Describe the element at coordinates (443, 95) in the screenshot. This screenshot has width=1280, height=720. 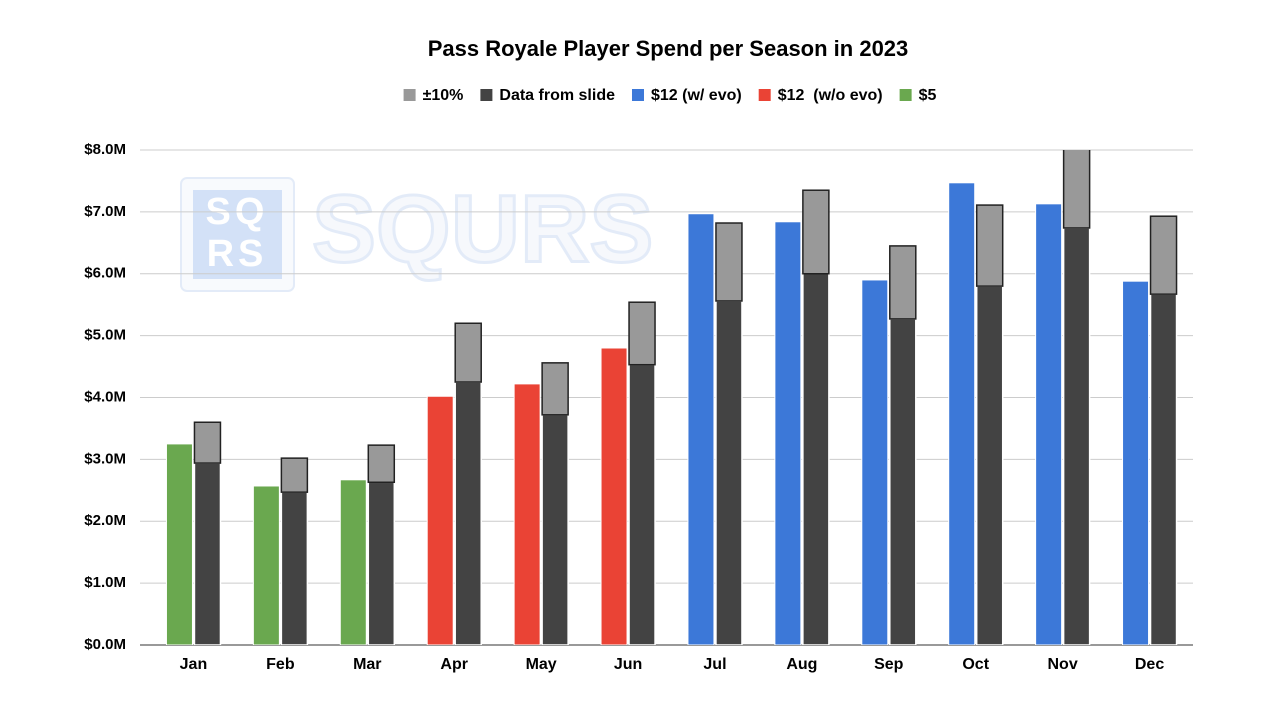
I see `legend-label: ±10%` at that location.